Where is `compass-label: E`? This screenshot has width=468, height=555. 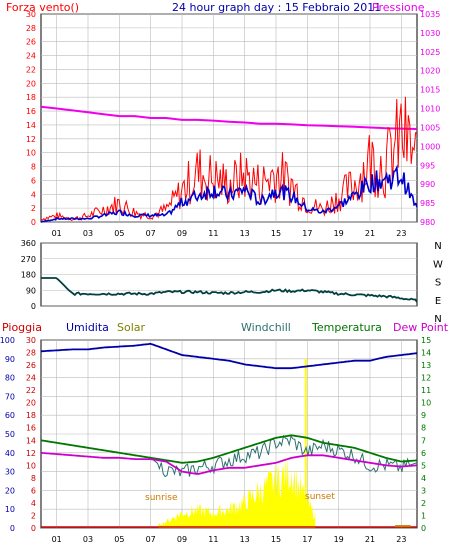
compass-label: E is located at coordinates (438, 301).